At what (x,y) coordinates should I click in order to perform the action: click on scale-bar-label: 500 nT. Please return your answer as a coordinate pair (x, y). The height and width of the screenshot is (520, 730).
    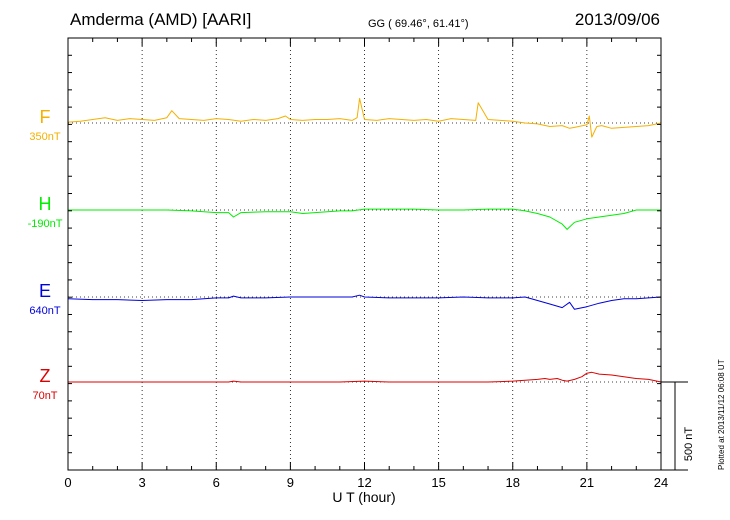
    Looking at the image, I should click on (689, 444).